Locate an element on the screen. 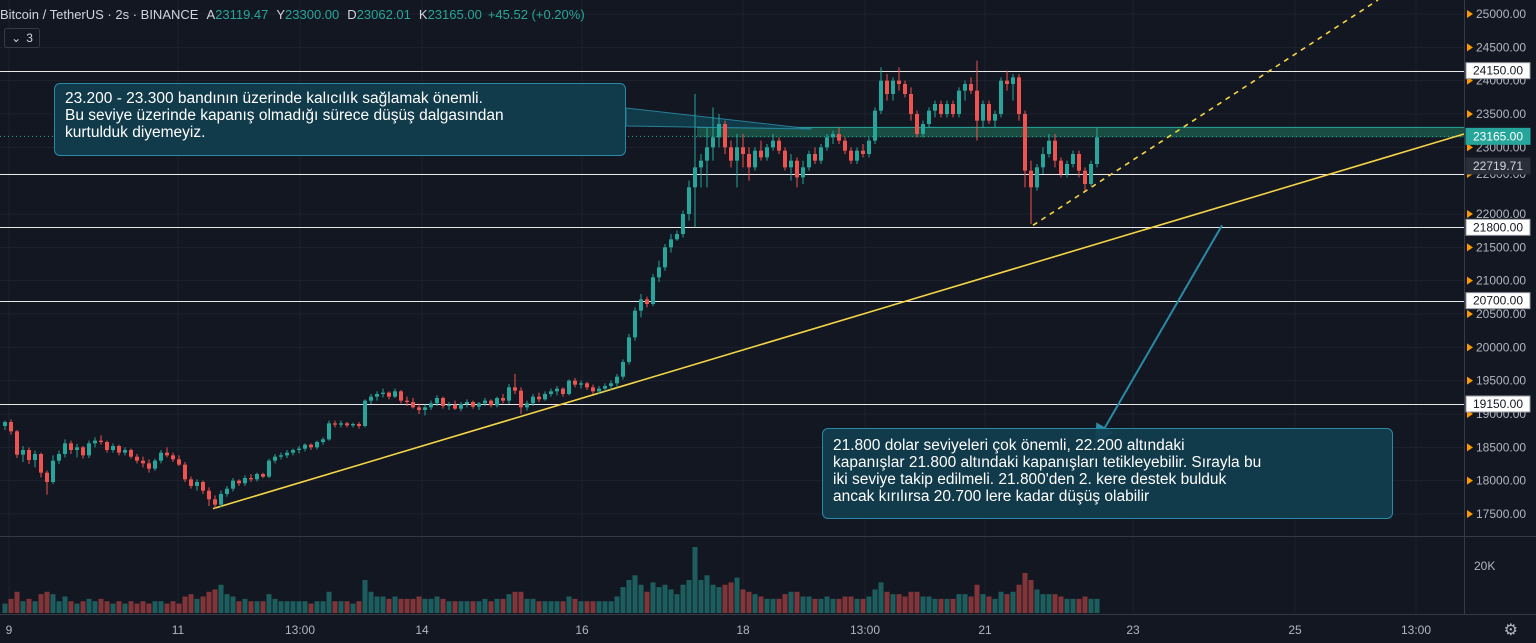 The height and width of the screenshot is (643, 1536). time-tick-label: 16 is located at coordinates (582, 630).